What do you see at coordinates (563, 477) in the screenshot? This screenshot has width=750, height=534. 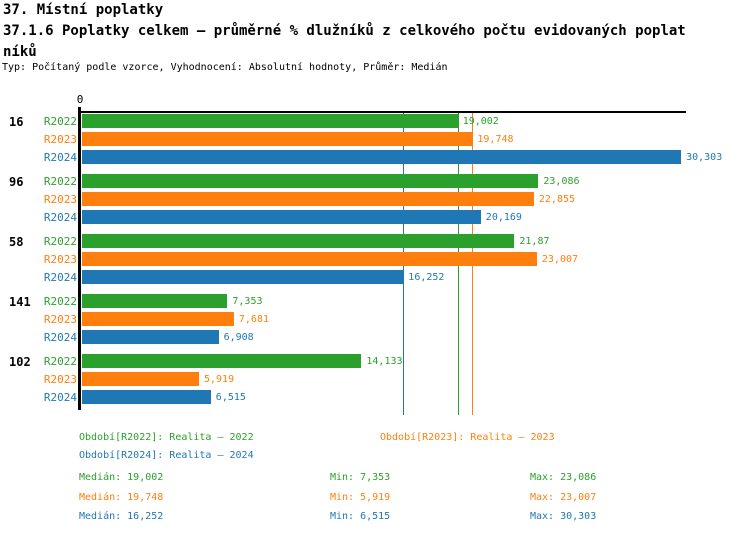 I see `stat-max-r2022: Max: 23,086` at bounding box center [563, 477].